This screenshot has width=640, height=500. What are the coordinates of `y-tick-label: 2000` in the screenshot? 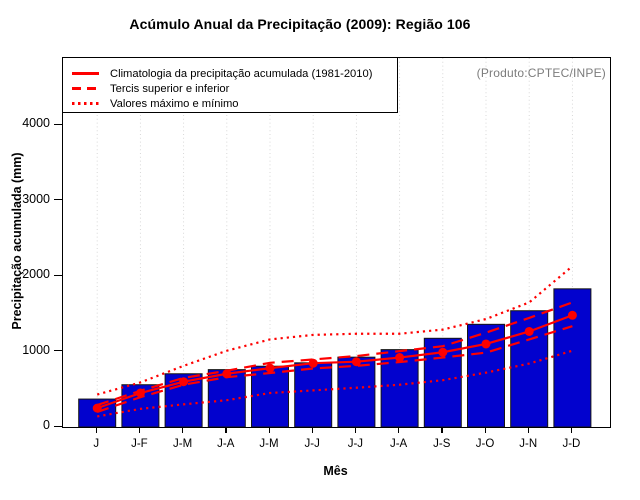 It's located at (36, 274).